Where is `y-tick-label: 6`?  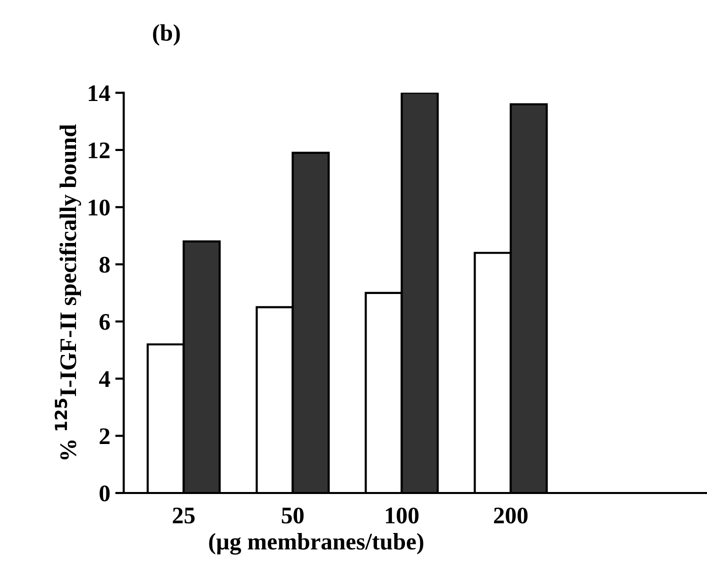 y-tick-label: 6 is located at coordinates (105, 322).